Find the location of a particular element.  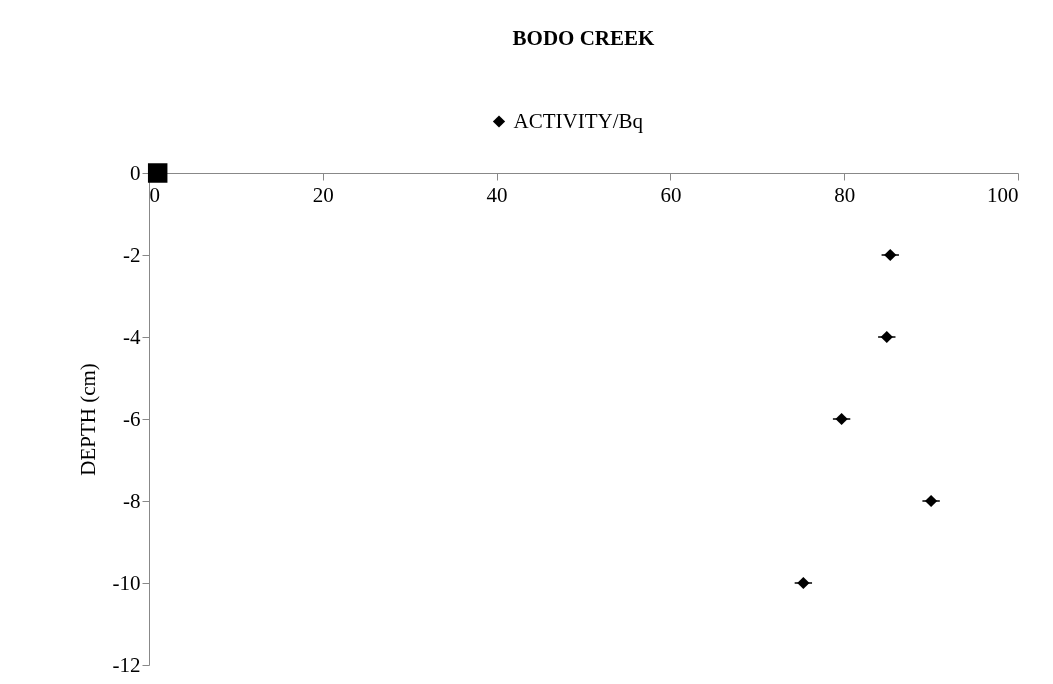

legend-label: ACTIVITY/Bq is located at coordinates (578, 120).